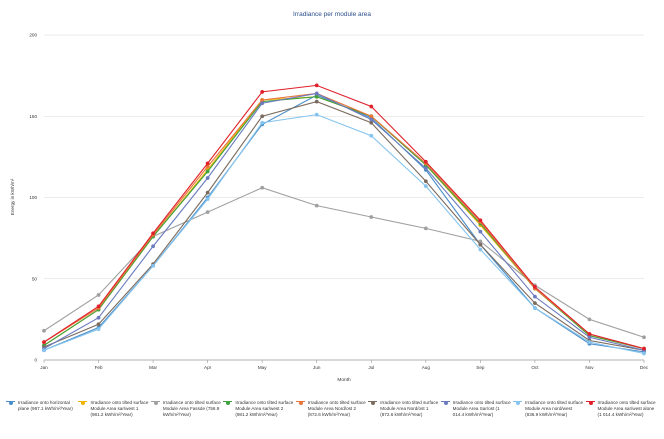  Describe the element at coordinates (344, 365) in the screenshot. I see `x-axis: Jan Feb Mar Apr May Jun Jul Aug Sep Oct Nov Dec` at that location.